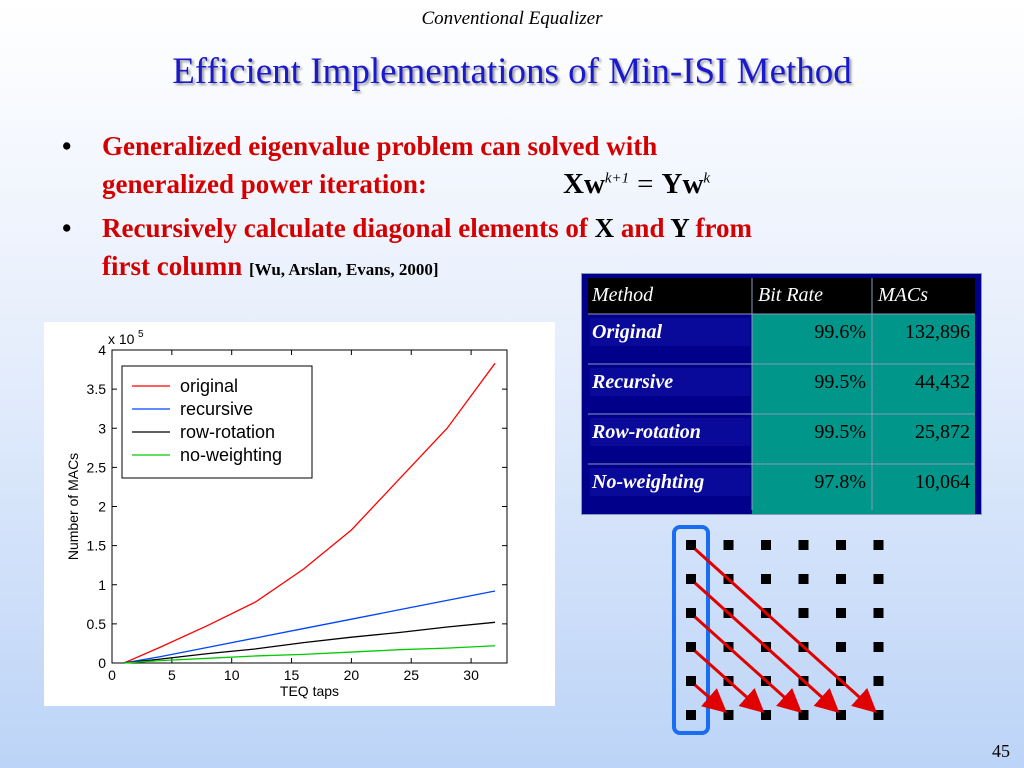 The width and height of the screenshot is (1024, 768). Describe the element at coordinates (682, 184) in the screenshot. I see `equation-rhs: Yw` at that location.